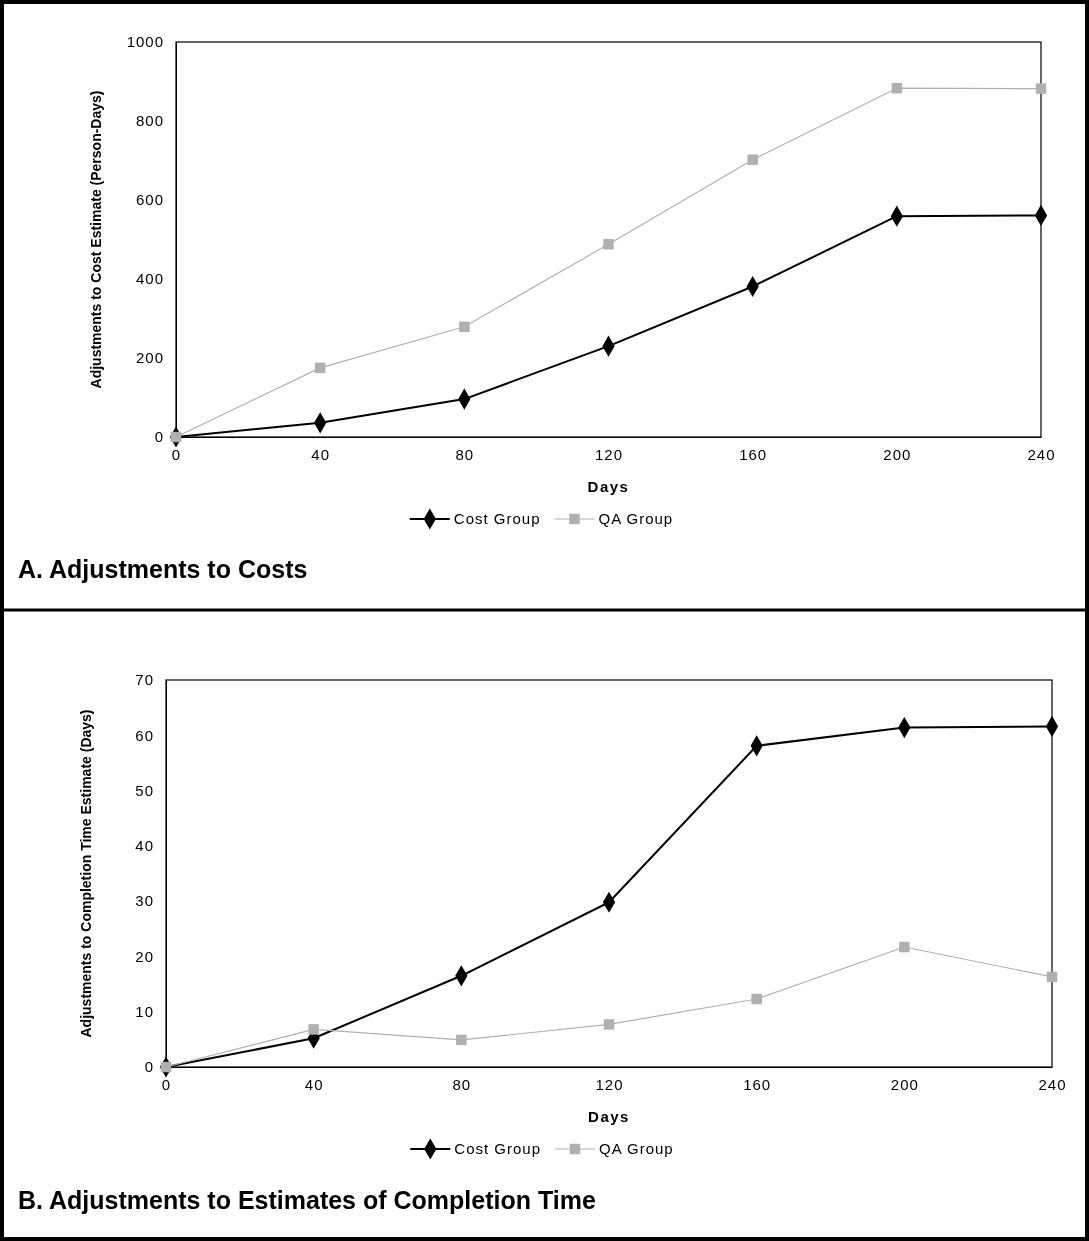 Image resolution: width=1089 pixels, height=1241 pixels. What do you see at coordinates (86, 873) in the screenshot?
I see `y-axis-title: Adjustments to Completion Time Estimate (Days)` at bounding box center [86, 873].